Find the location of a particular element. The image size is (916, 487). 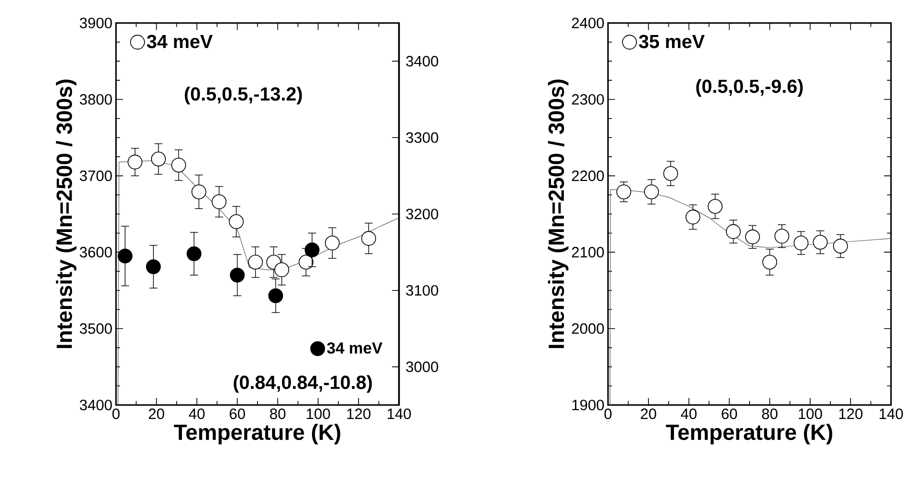

y2-tick-label: 3400 is located at coordinates (422, 61).